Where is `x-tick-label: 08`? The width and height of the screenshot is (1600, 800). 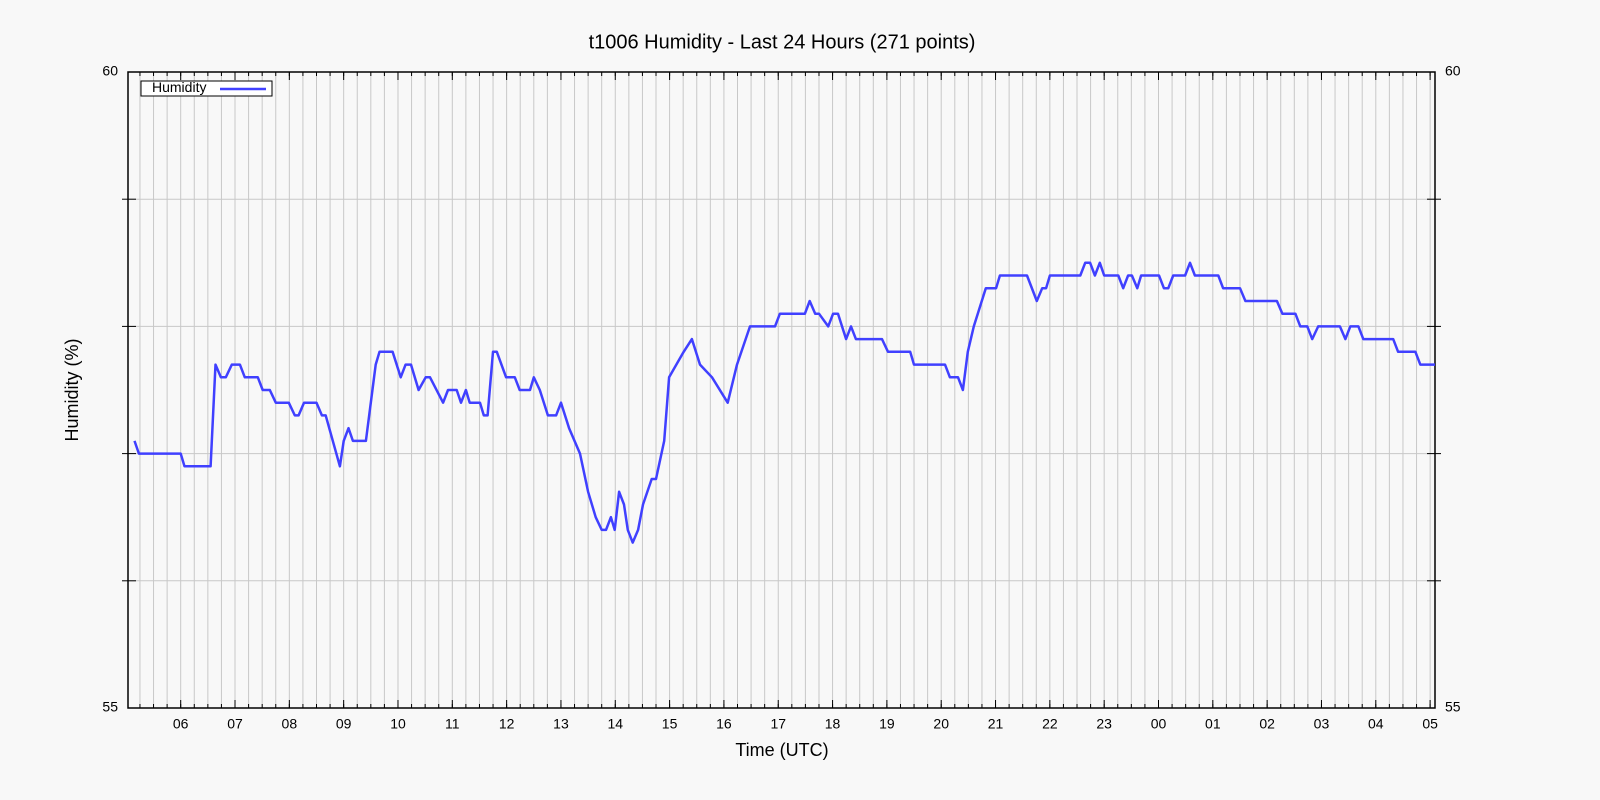
x-tick-label: 08 is located at coordinates (290, 724).